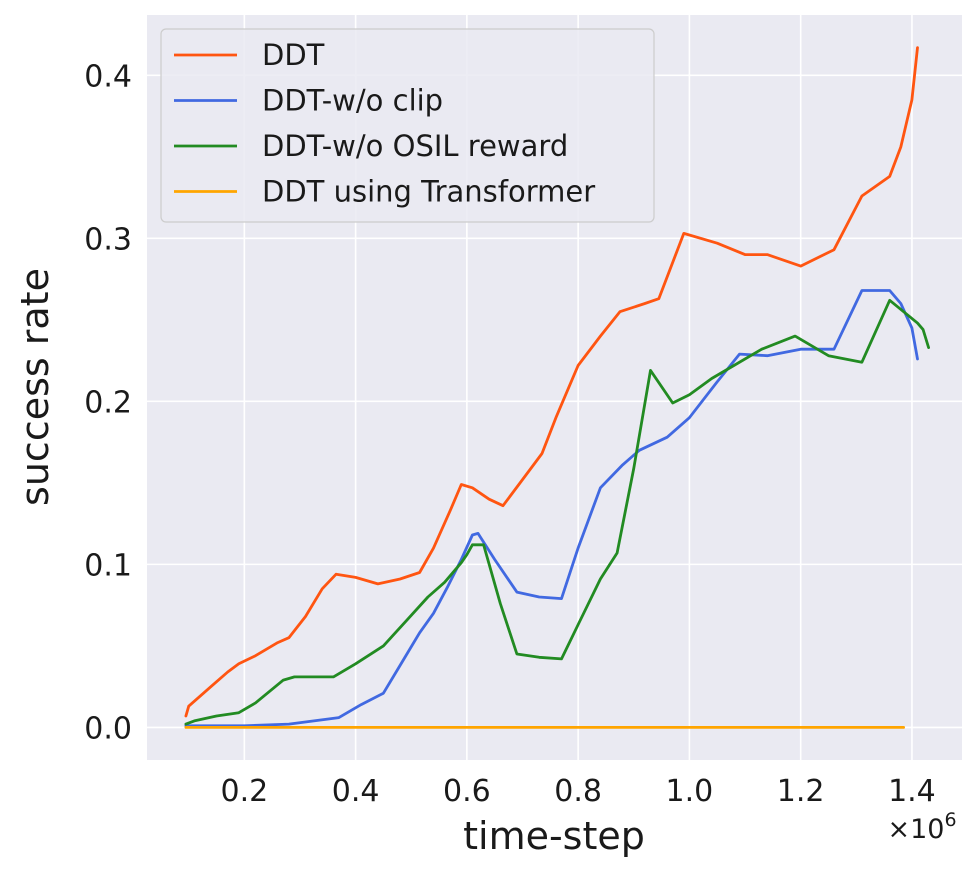 This screenshot has width=976, height=872. Describe the element at coordinates (108, 565) in the screenshot. I see `y-tick-label: 0.1` at that location.